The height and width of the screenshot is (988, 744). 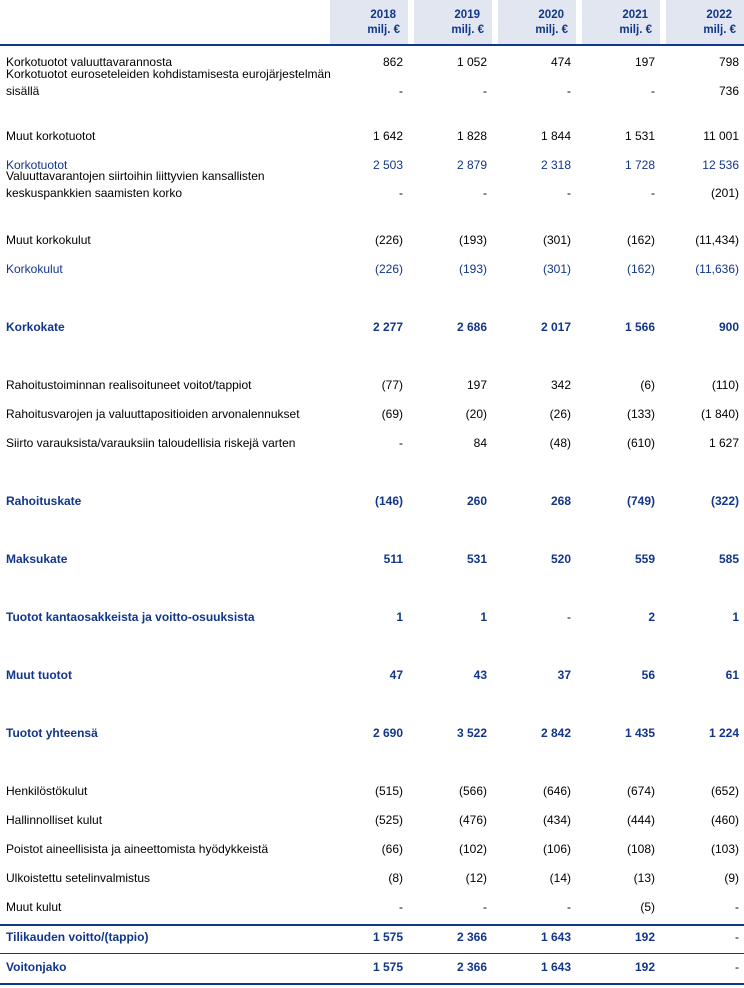 What do you see at coordinates (723, 443) in the screenshot?
I see `row-value-2022: 1 627` at bounding box center [723, 443].